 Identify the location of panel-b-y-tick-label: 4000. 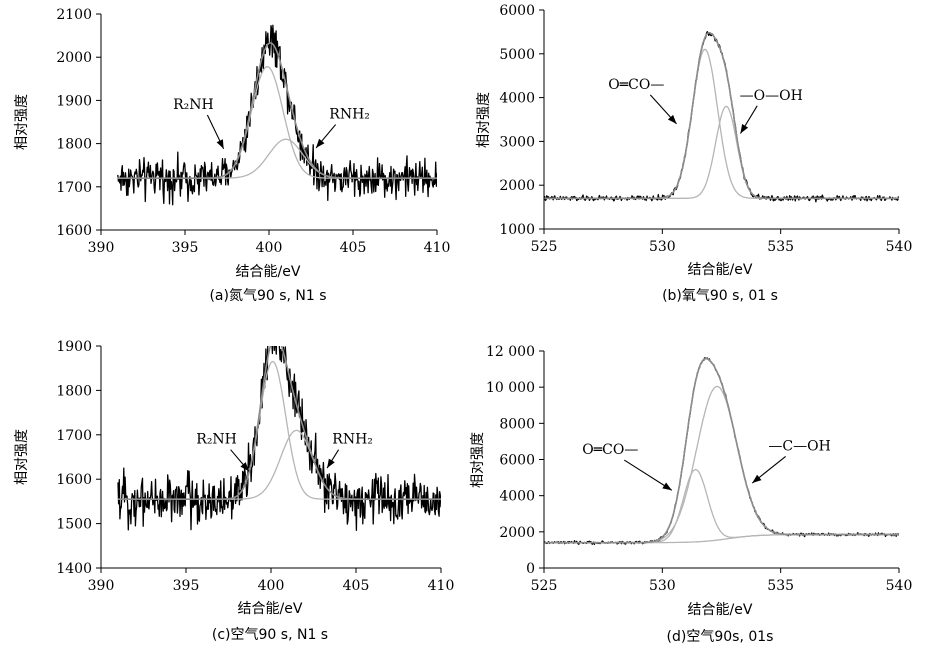
(517, 99).